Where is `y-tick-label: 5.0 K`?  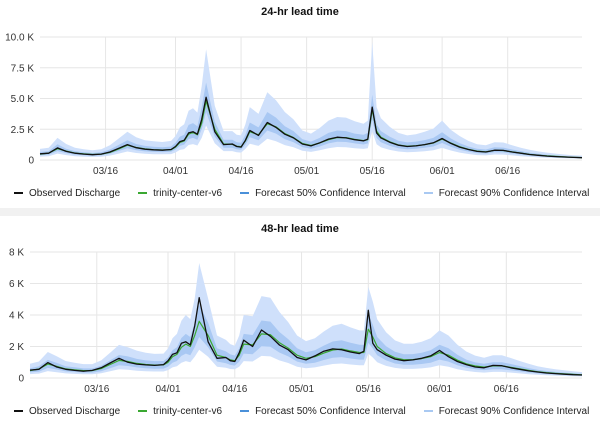
y-tick-label: 5.0 K is located at coordinates (23, 99).